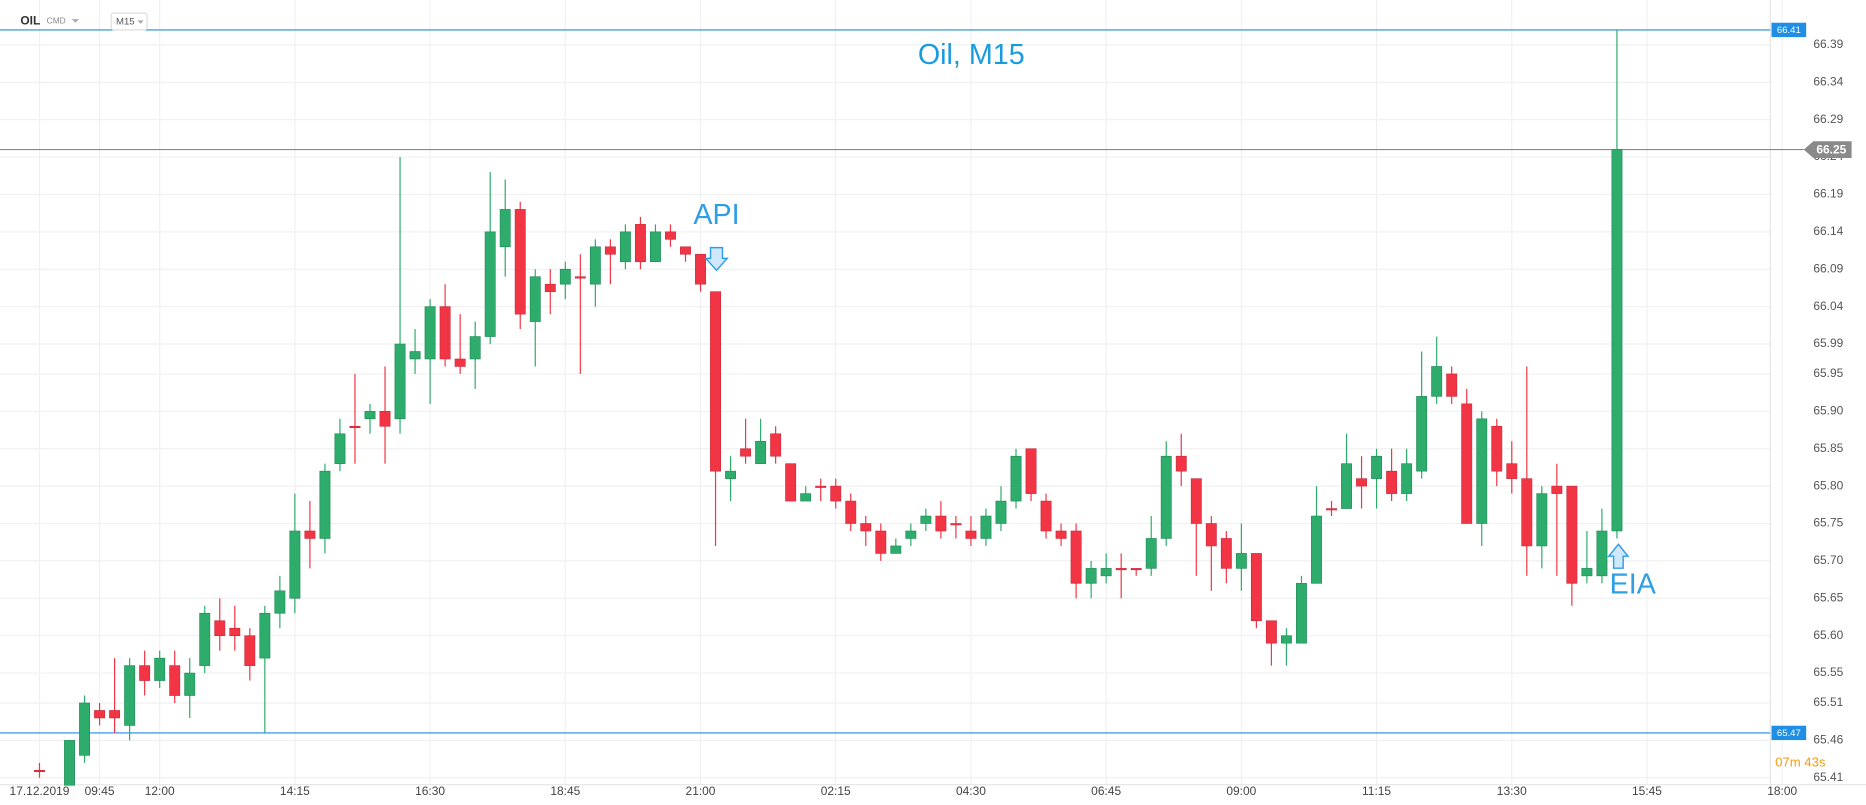  What do you see at coordinates (430, 791) in the screenshot?
I see `x-tick-label: 16:30` at bounding box center [430, 791].